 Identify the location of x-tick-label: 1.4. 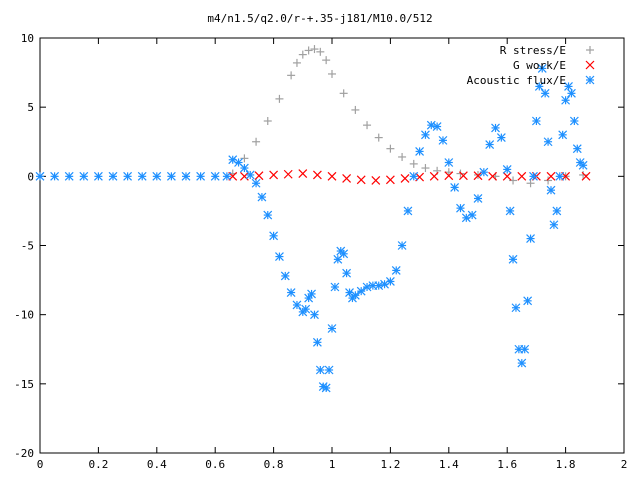
(449, 464).